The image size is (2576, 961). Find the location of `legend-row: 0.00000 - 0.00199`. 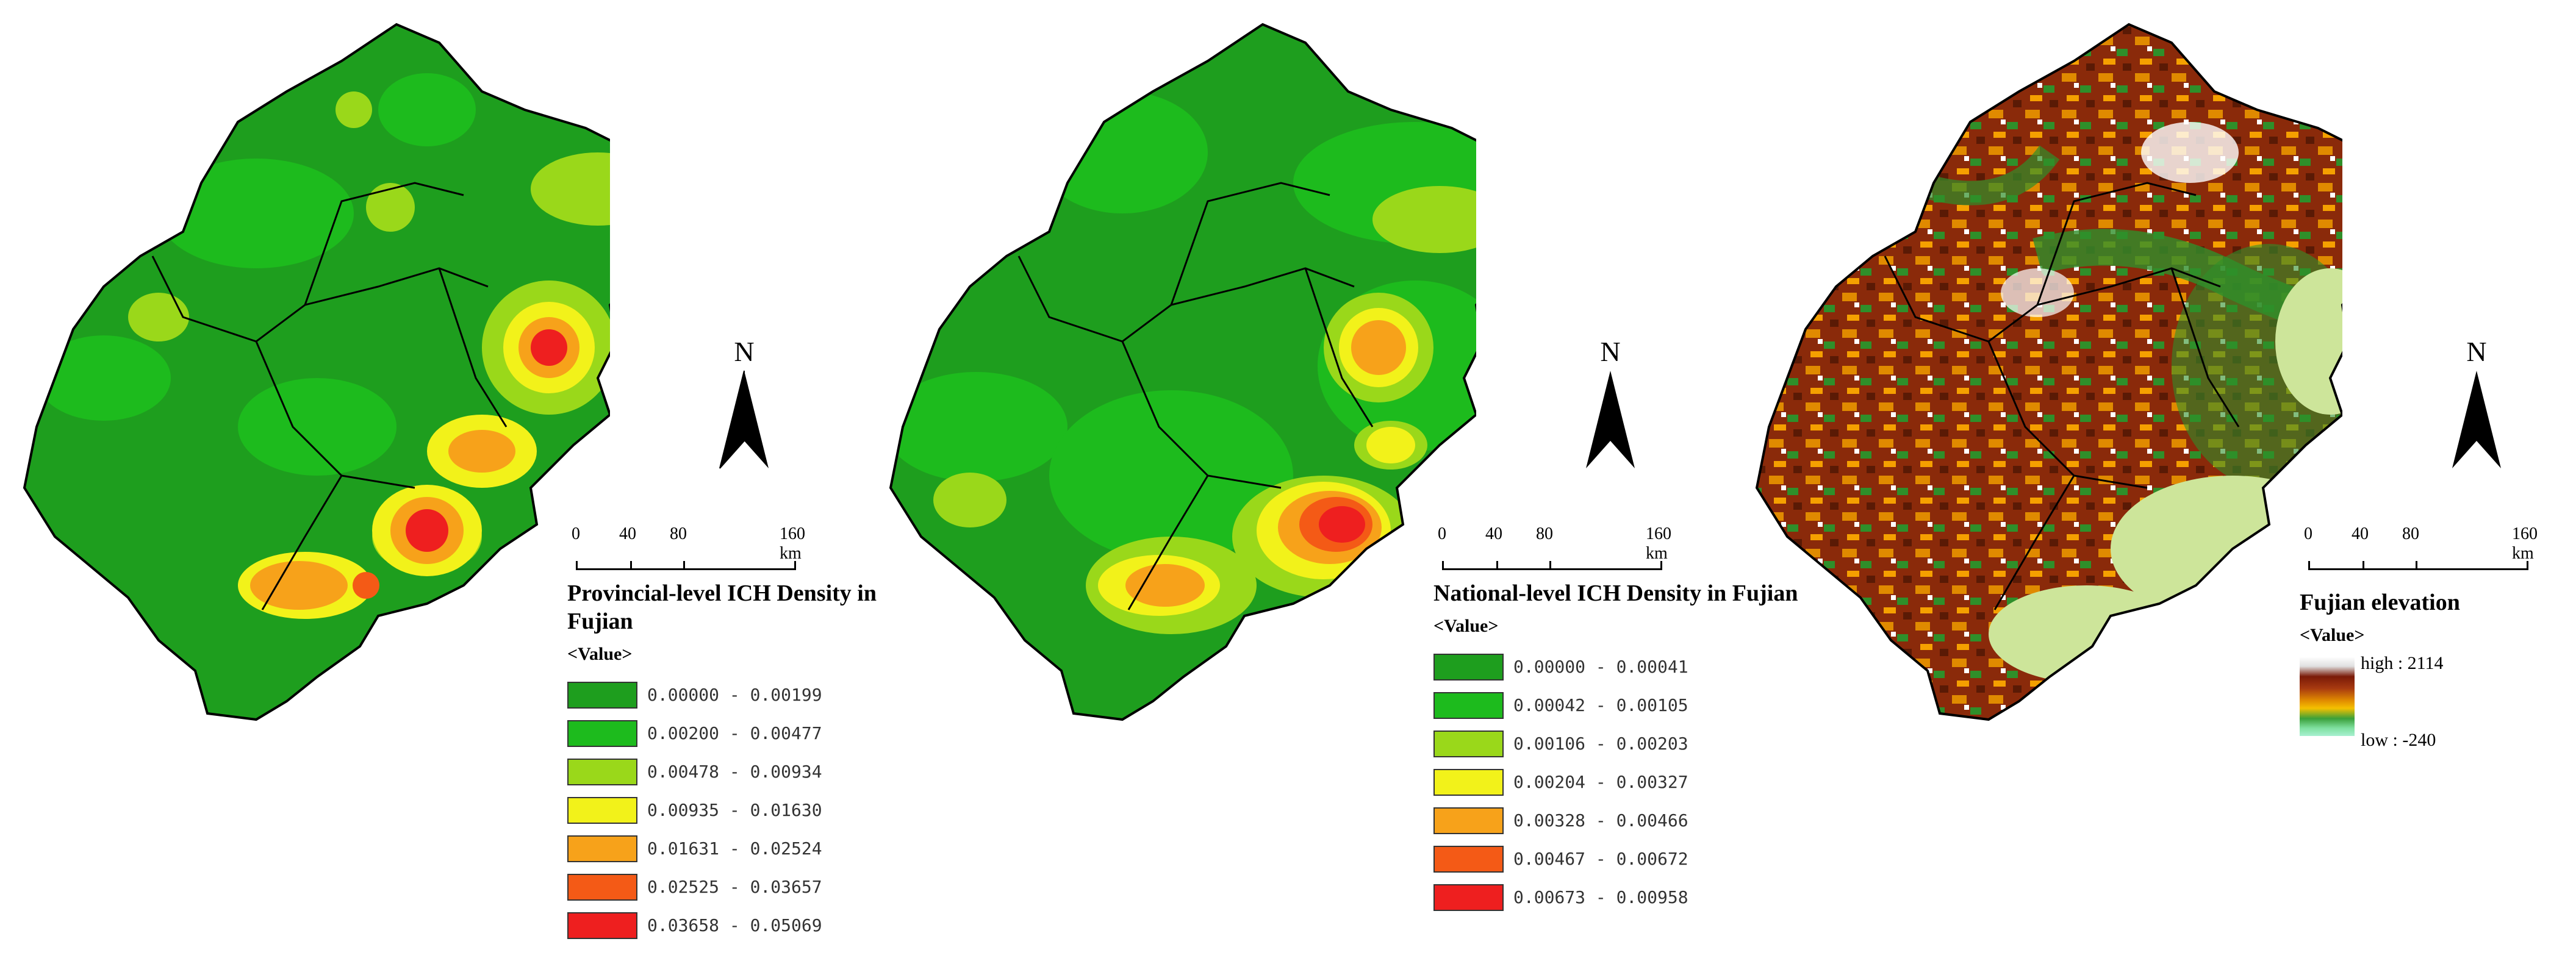

legend-row: 0.00000 - 0.00199 is located at coordinates (750, 695).